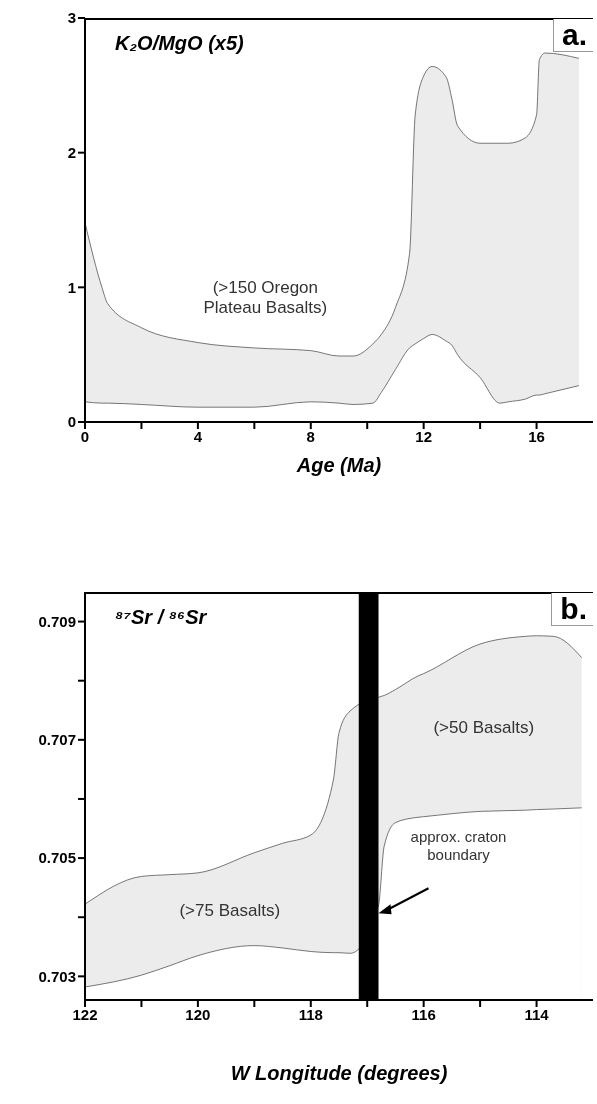 Image resolution: width=597 pixels, height=1104 pixels. Describe the element at coordinates (161, 617) in the screenshot. I see `text: ⁸⁷Sr / ⁸⁶Sr` at that location.